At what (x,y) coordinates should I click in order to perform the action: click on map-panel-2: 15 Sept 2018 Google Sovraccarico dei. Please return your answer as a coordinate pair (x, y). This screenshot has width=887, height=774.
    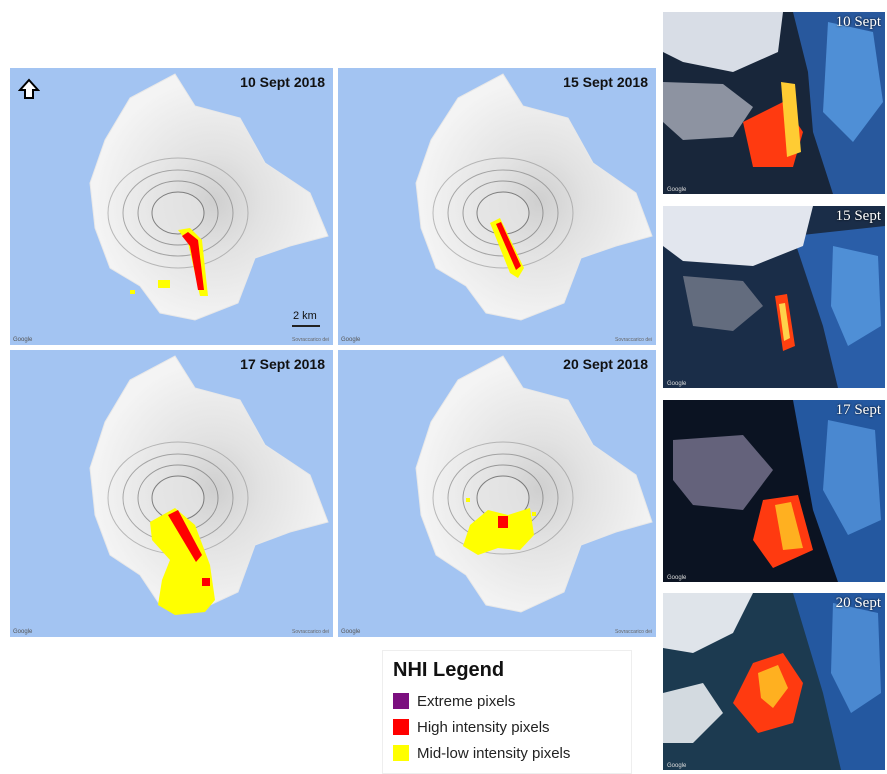
    Looking at the image, I should click on (497, 206).